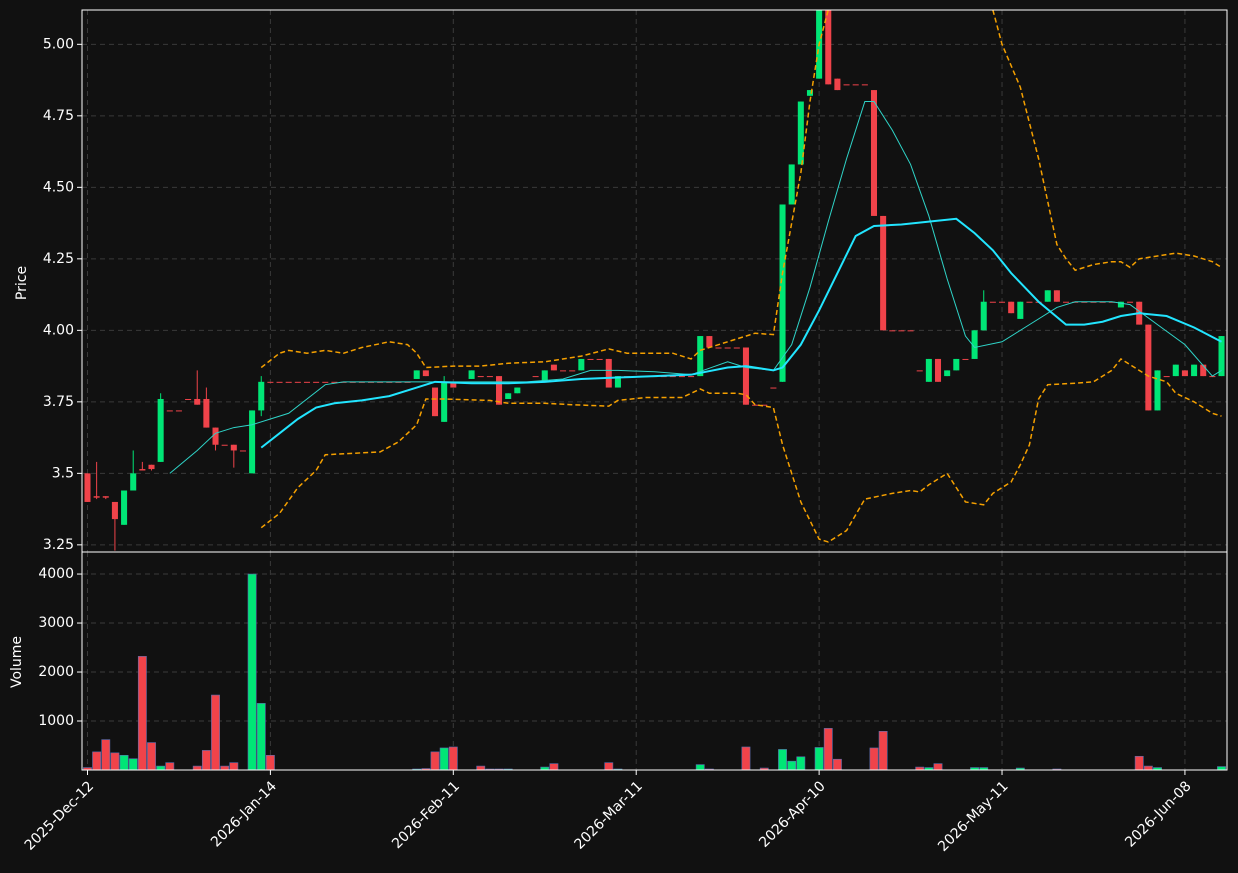 This screenshot has height=873, width=1238. What do you see at coordinates (22, 283) in the screenshot?
I see `y-axis-label: Price` at bounding box center [22, 283].